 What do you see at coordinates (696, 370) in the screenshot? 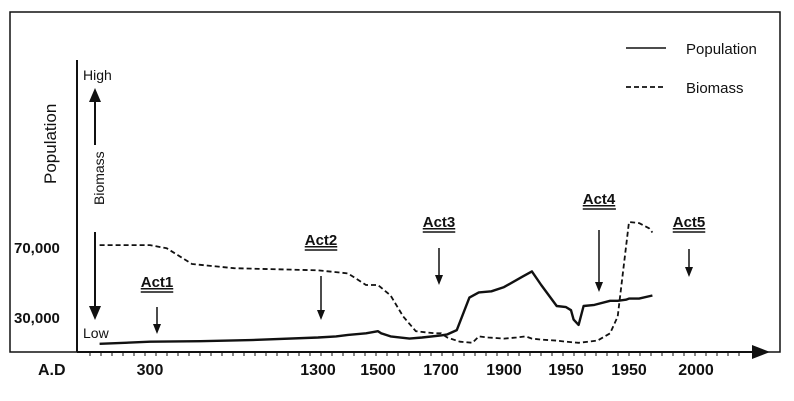
I see `x-tick-label: 2000` at bounding box center [696, 370].